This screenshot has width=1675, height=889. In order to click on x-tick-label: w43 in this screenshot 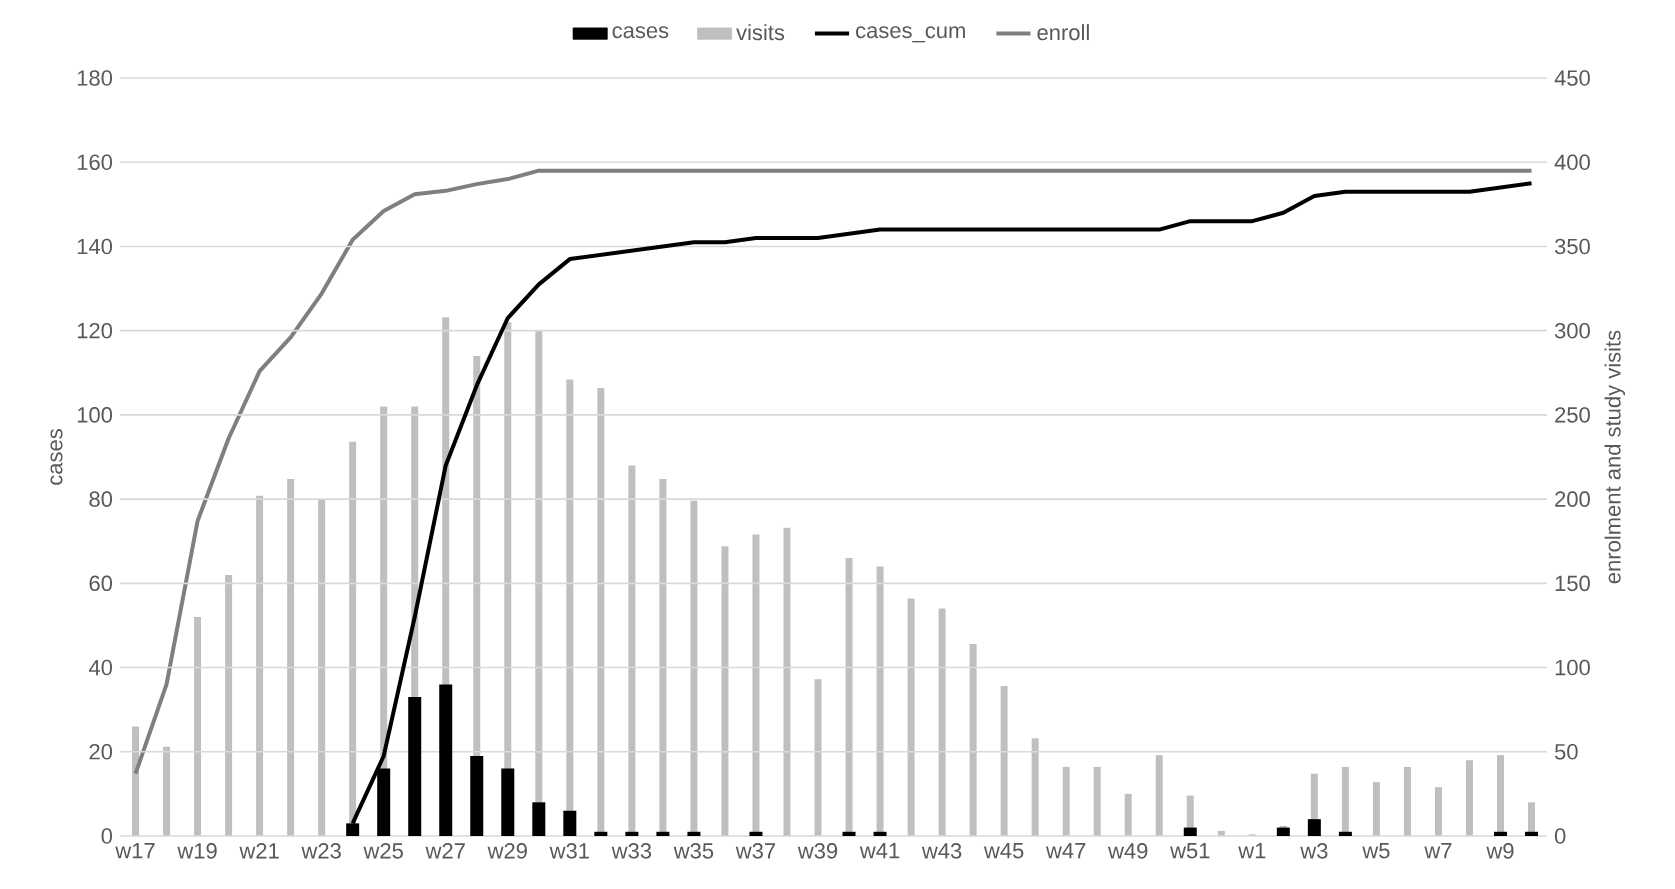, I will do `click(941, 851)`.